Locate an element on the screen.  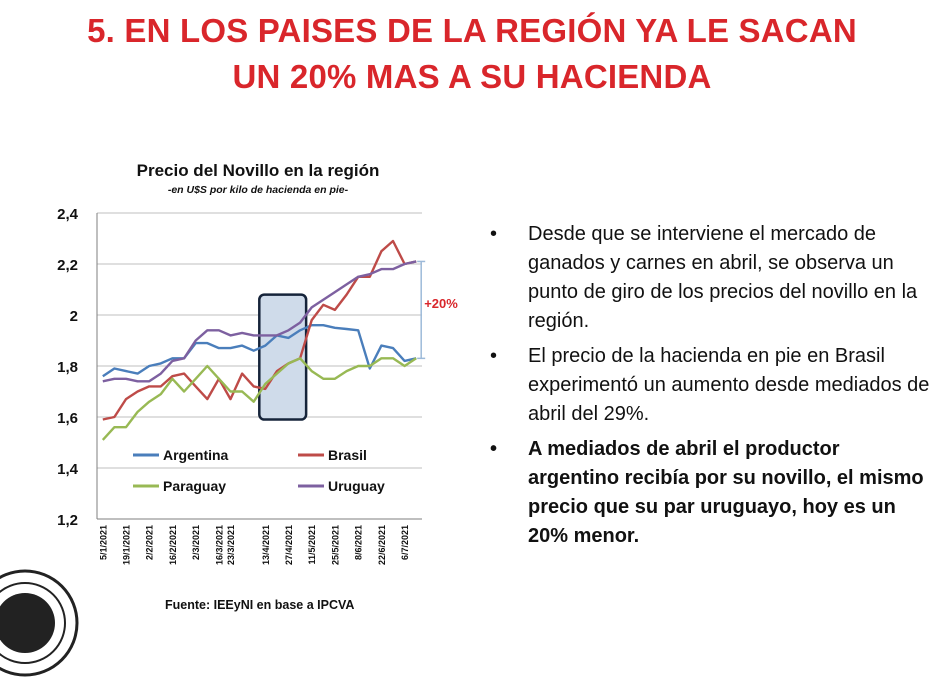
change-annotation: +20% is located at coordinates (437, 310).